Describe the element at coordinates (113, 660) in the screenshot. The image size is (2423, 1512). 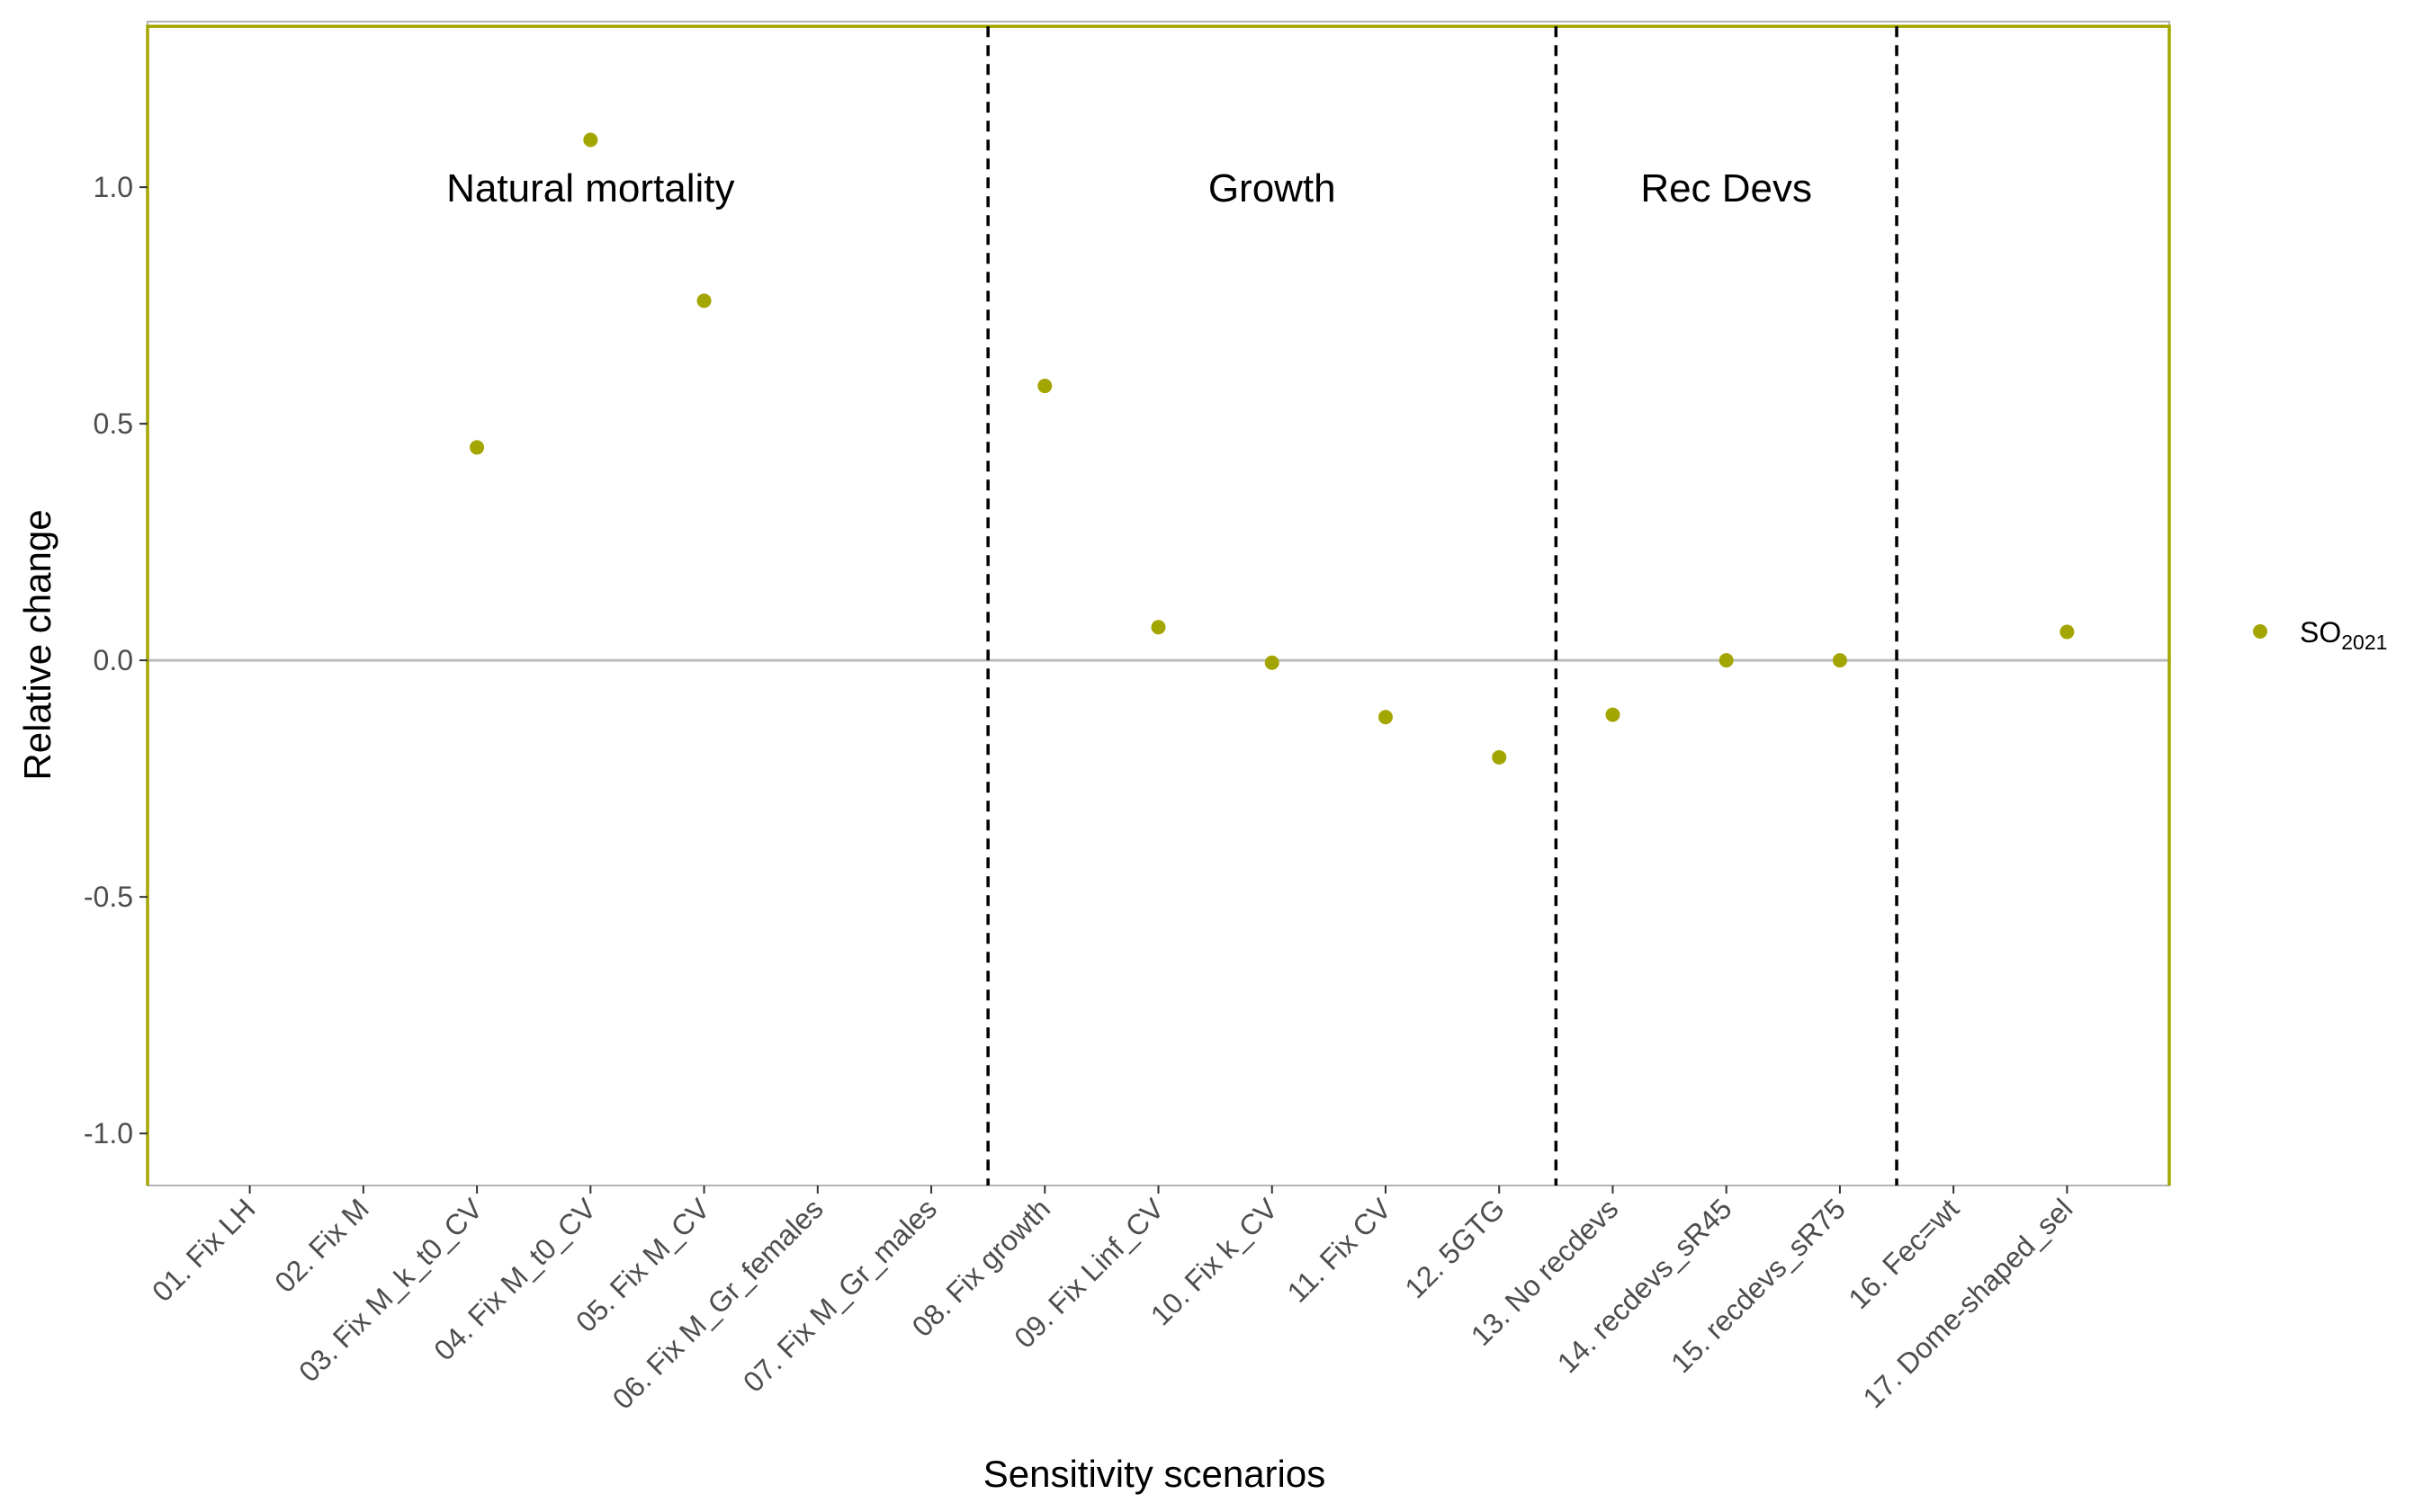
I see `y-tick-label: 0.0` at that location.